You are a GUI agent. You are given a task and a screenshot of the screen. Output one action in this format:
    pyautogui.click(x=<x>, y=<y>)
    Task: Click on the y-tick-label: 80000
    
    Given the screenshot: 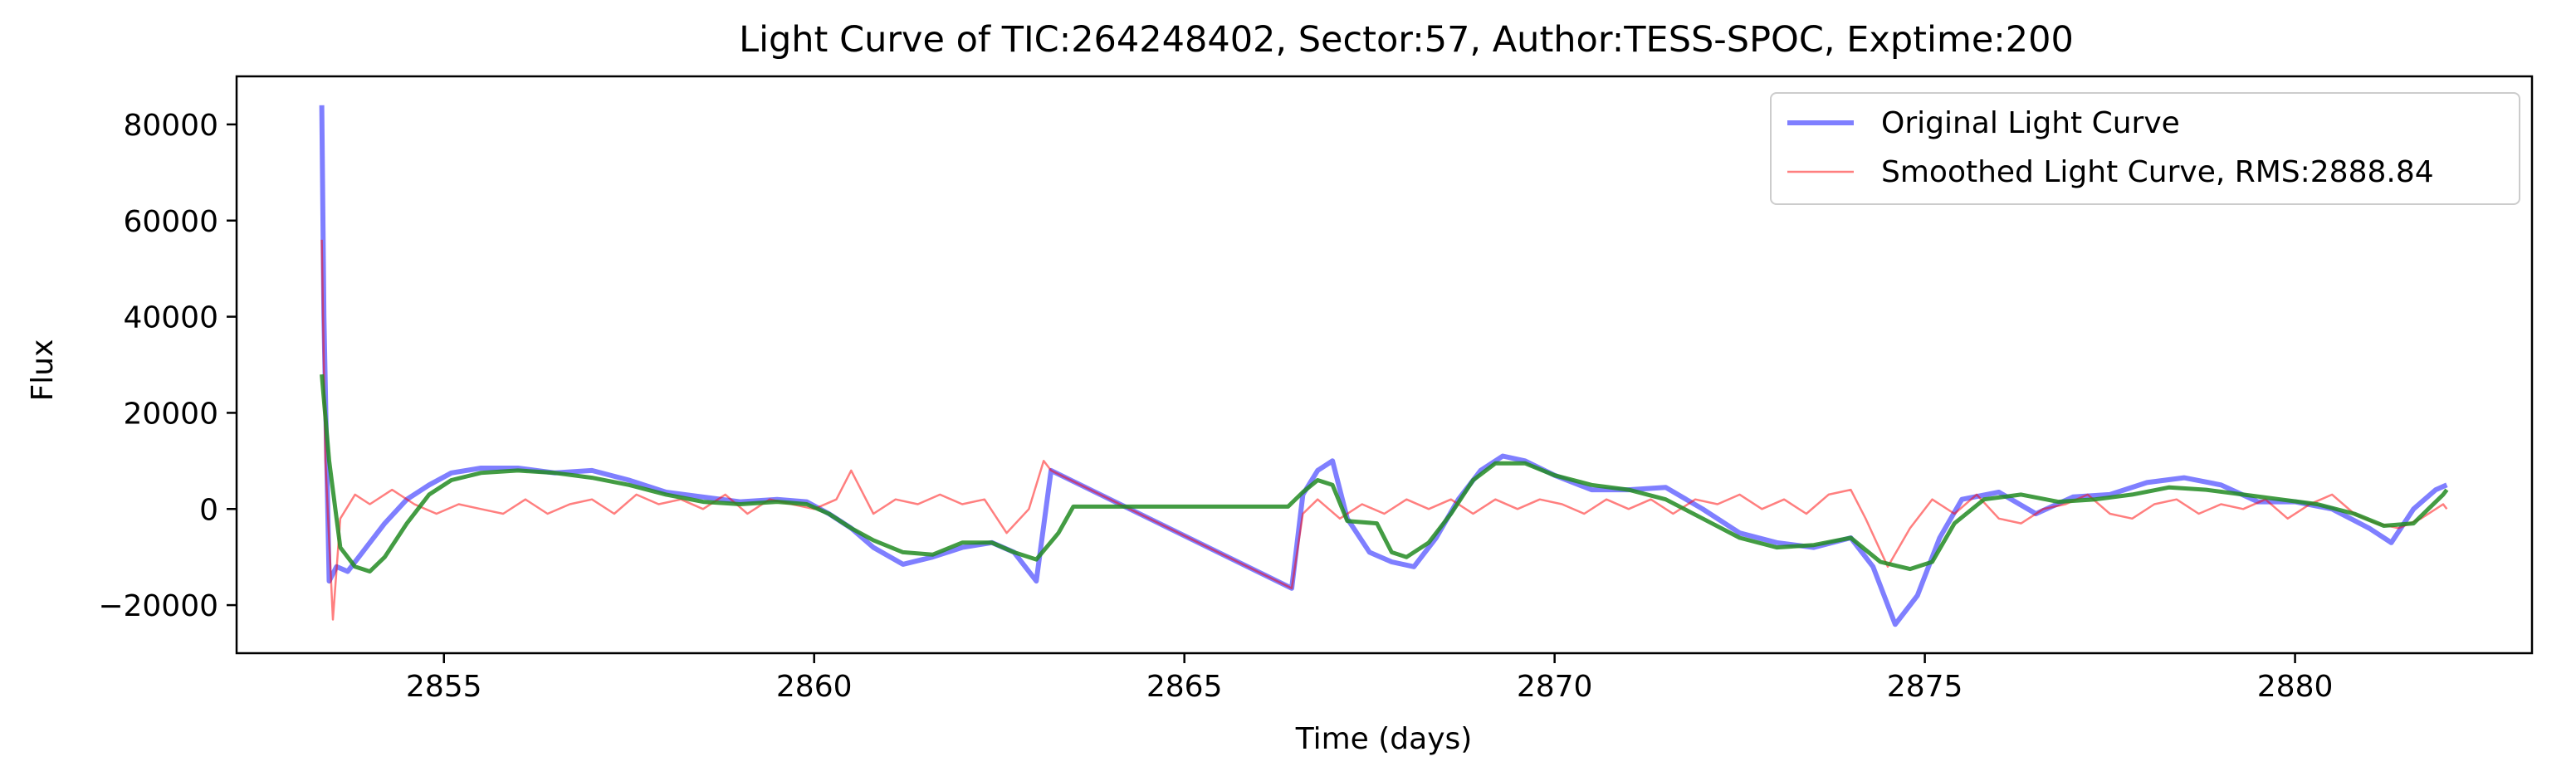 What is the action you would take?
    pyautogui.click(x=170, y=126)
    